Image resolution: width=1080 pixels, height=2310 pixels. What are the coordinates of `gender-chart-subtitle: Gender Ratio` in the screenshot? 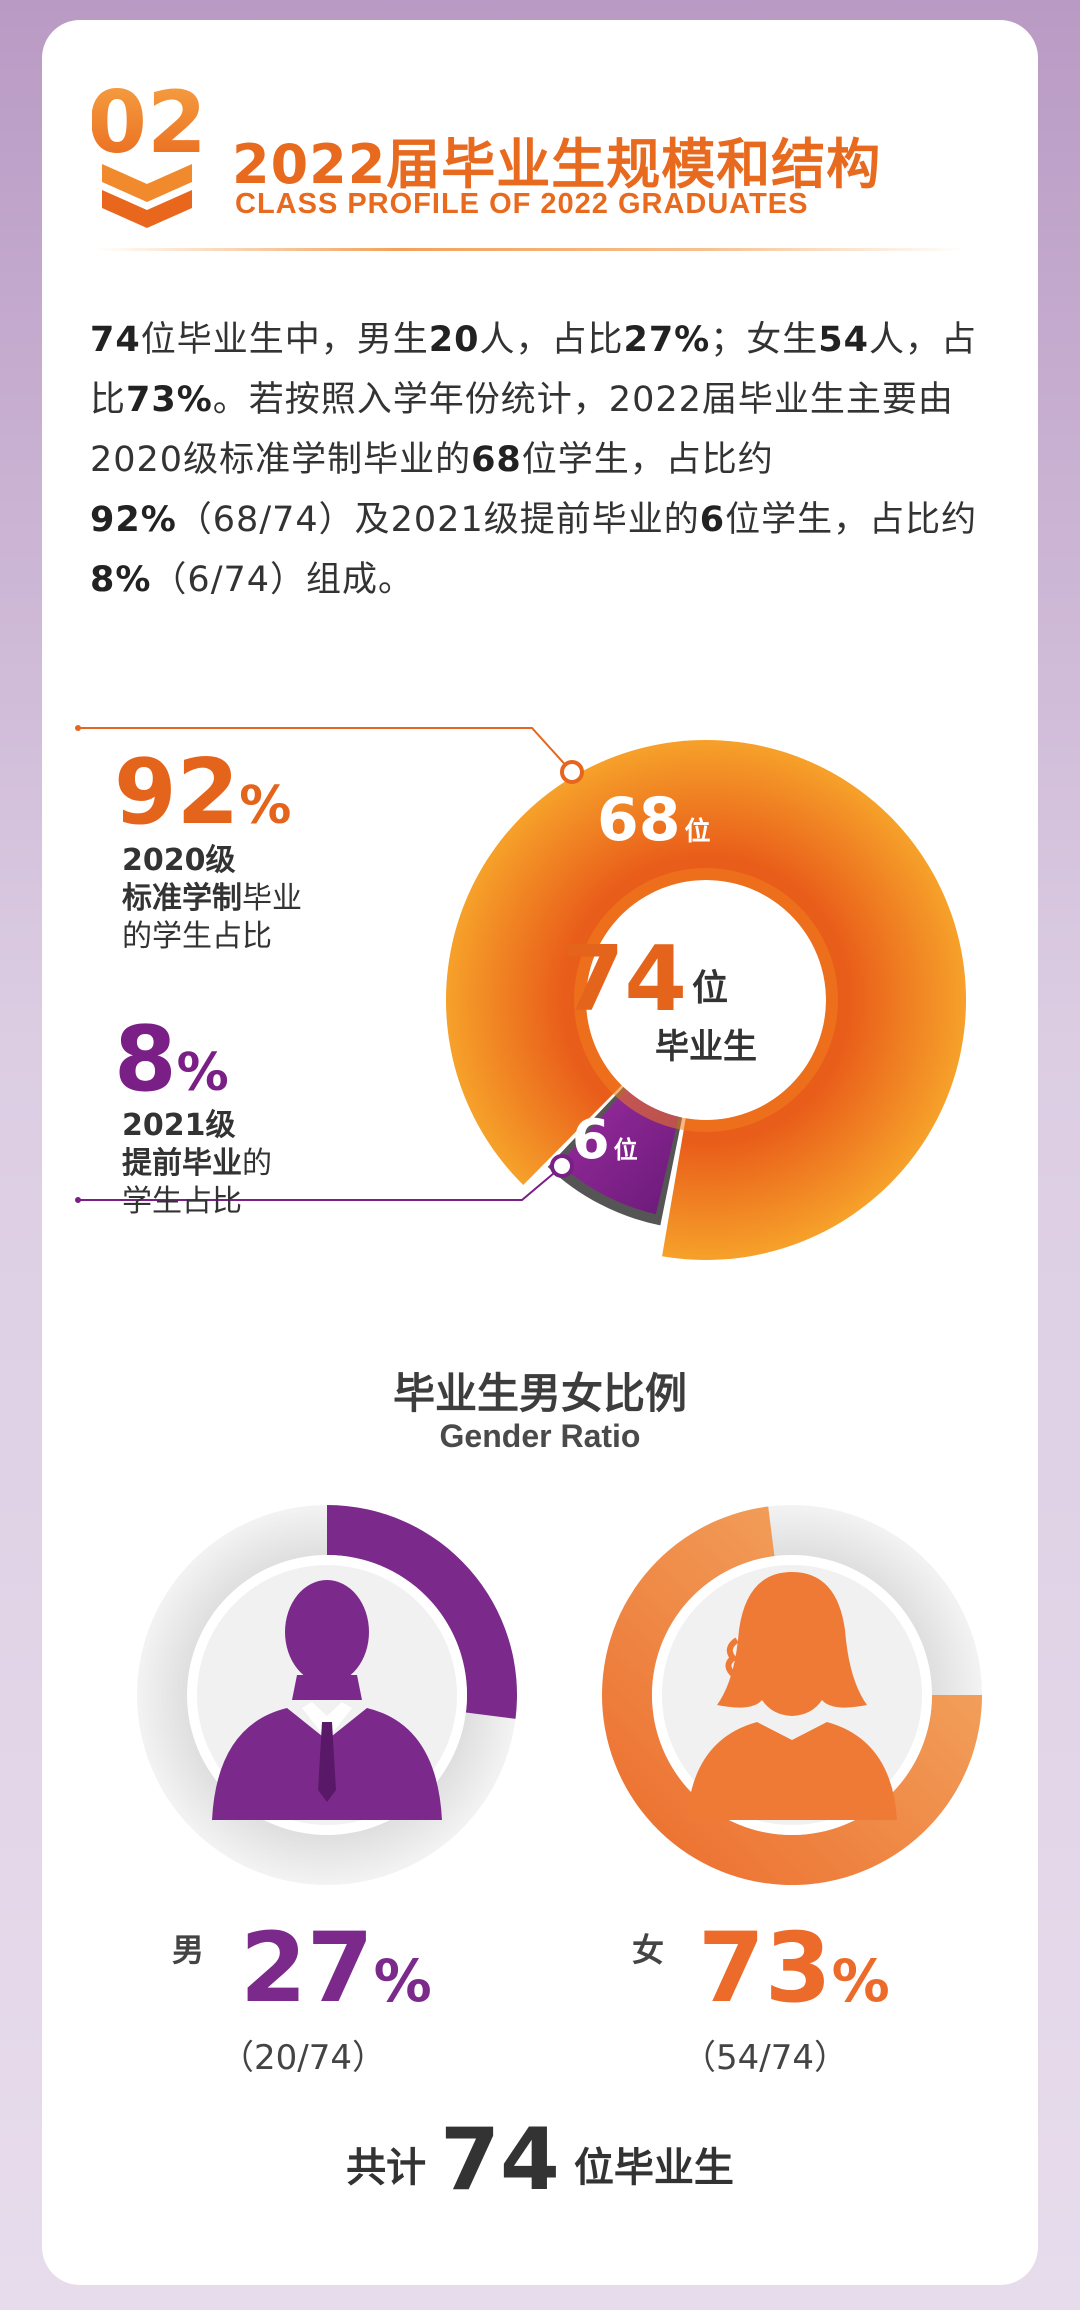 It's located at (540, 1436).